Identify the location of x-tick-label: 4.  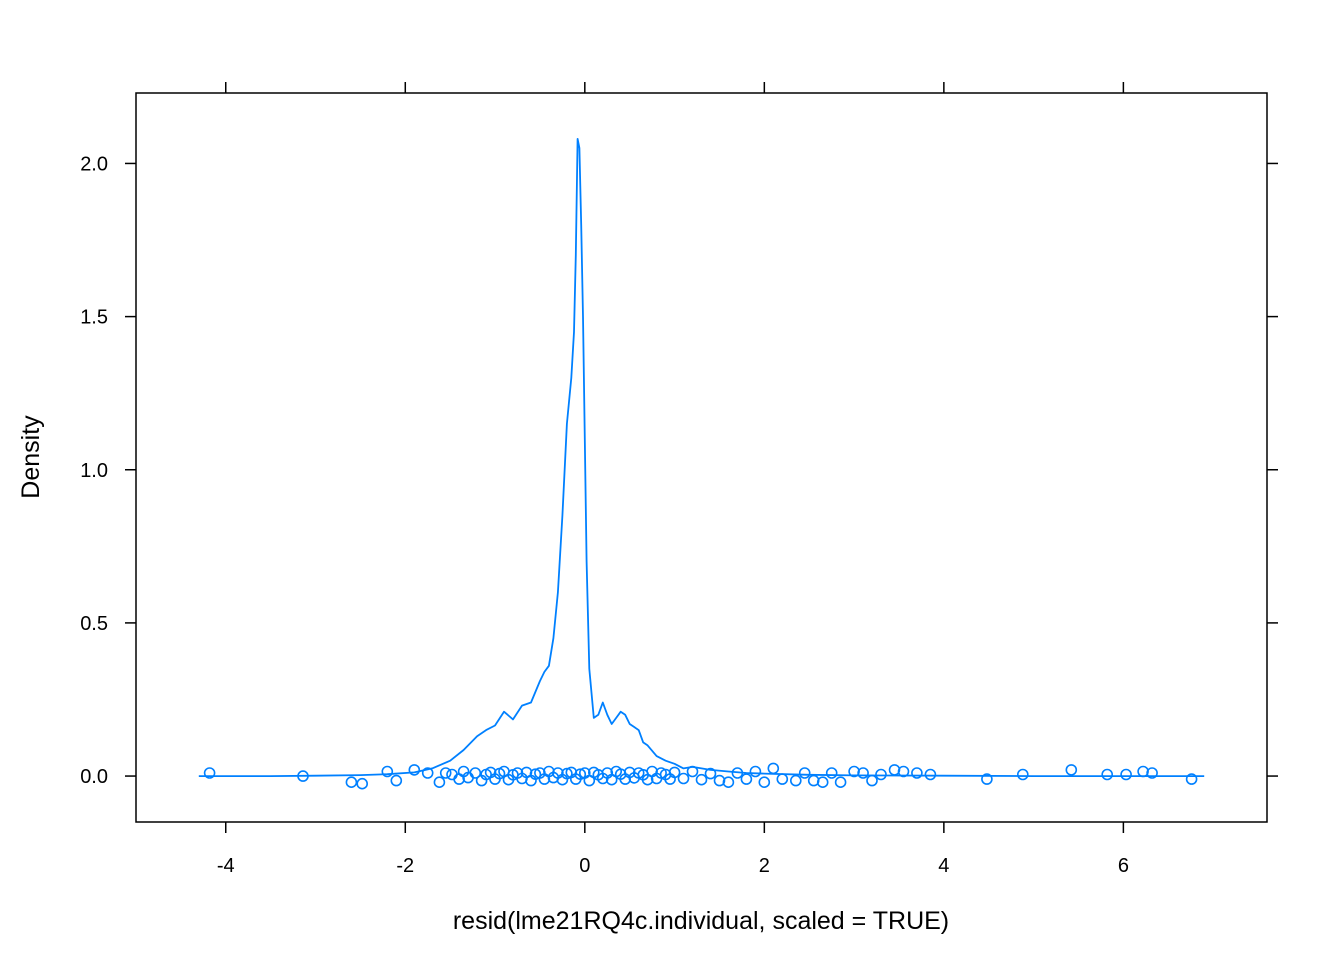
(943, 866).